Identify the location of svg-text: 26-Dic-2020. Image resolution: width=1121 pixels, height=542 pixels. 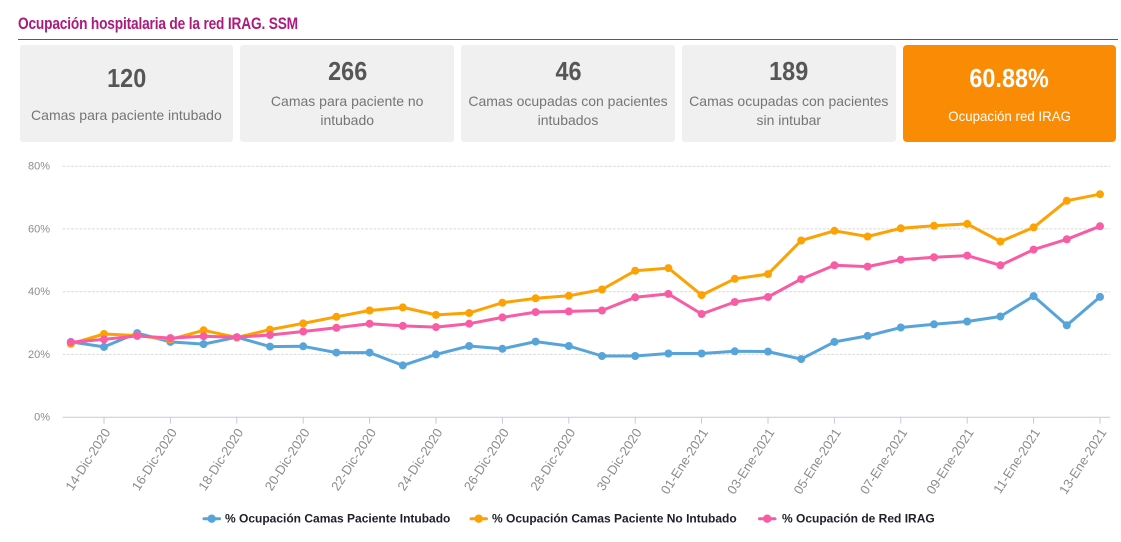
(486, 460).